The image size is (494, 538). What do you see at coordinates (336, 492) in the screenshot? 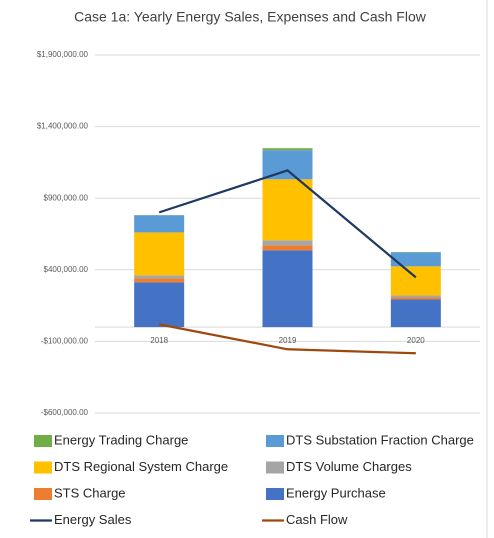
I see `legend-label: Energy Purchase` at bounding box center [336, 492].